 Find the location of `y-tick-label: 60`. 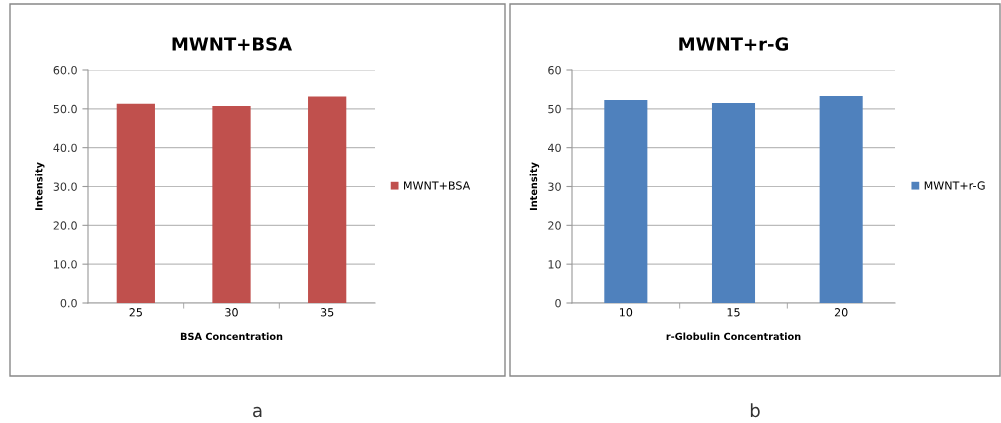

y-tick-label: 60 is located at coordinates (554, 70).